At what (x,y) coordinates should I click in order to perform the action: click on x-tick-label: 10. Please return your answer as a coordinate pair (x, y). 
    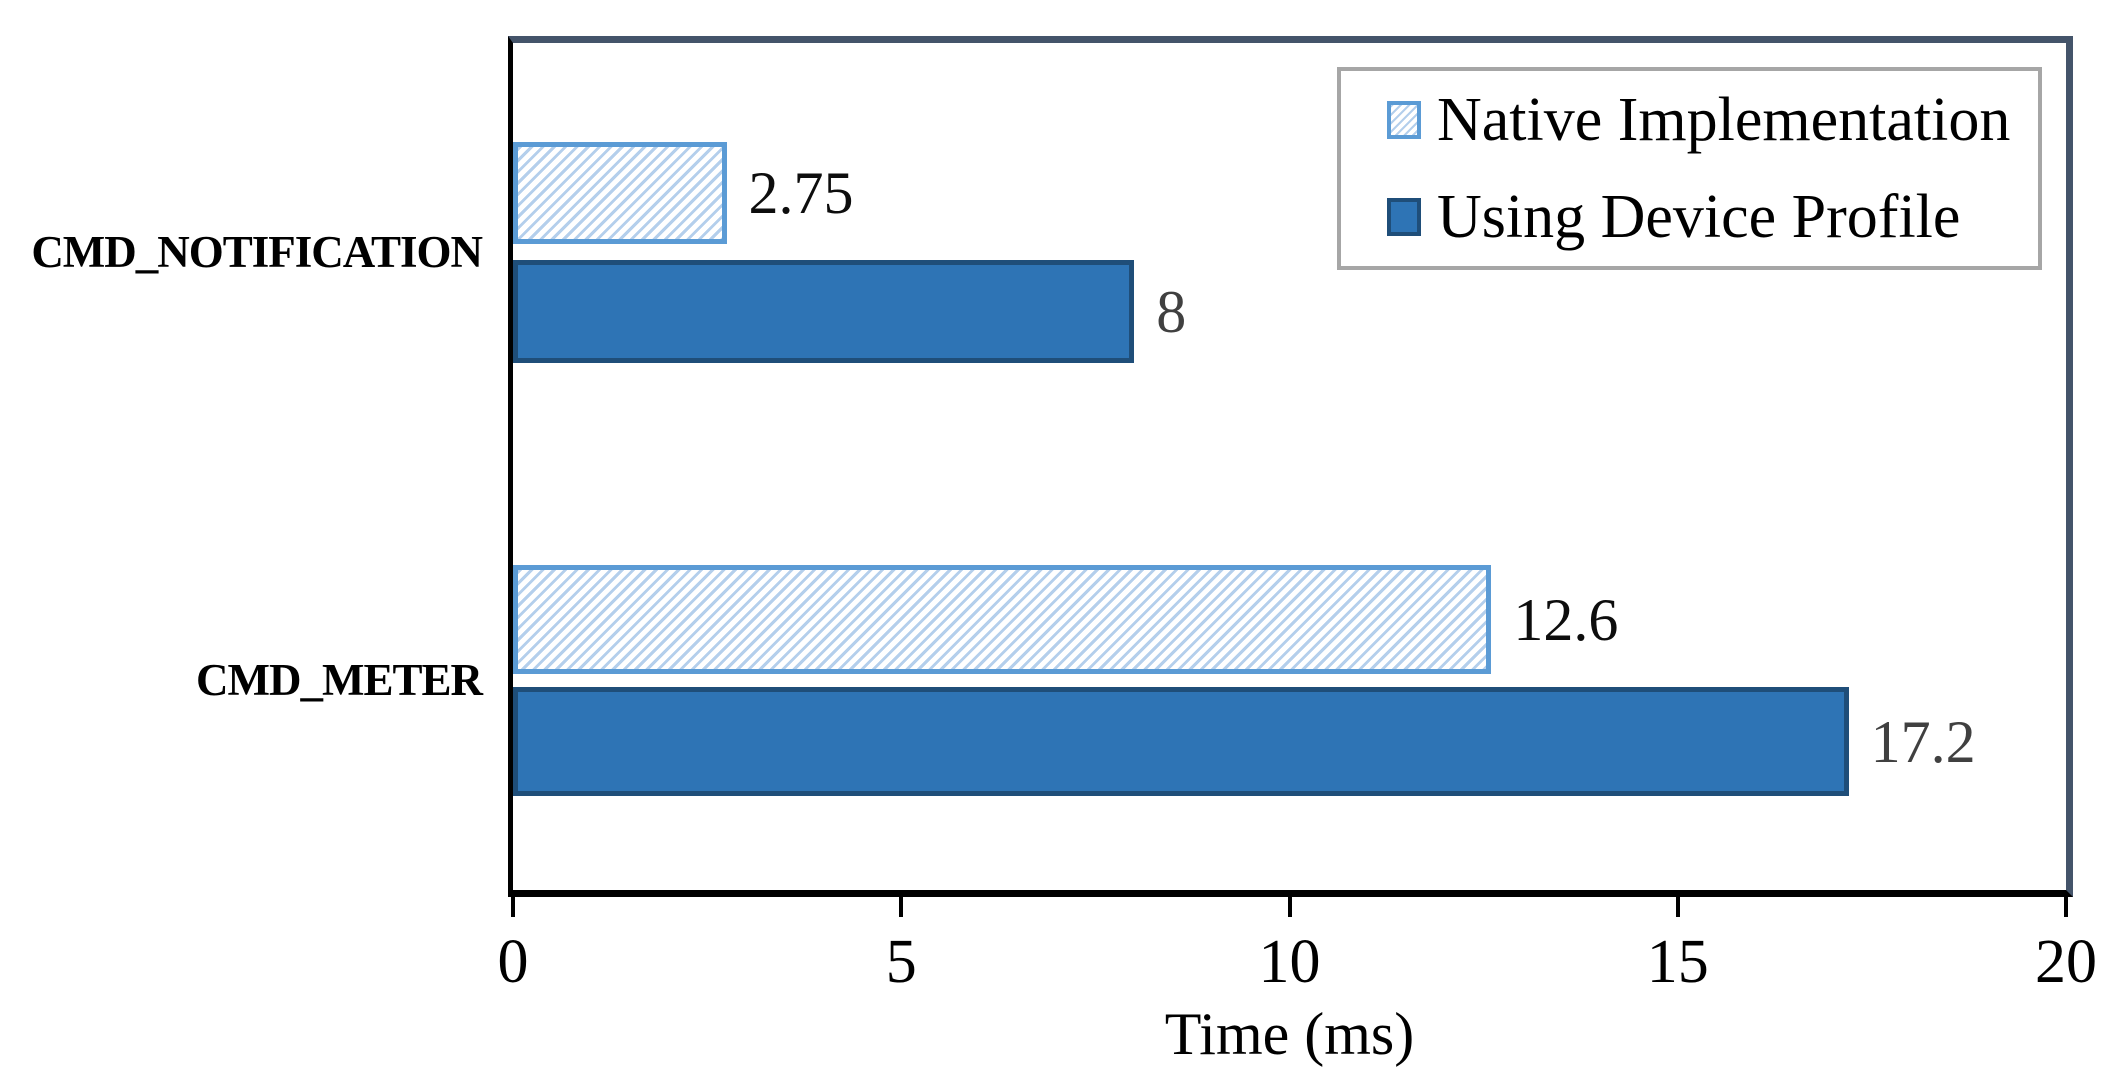
    Looking at the image, I should click on (1289, 962).